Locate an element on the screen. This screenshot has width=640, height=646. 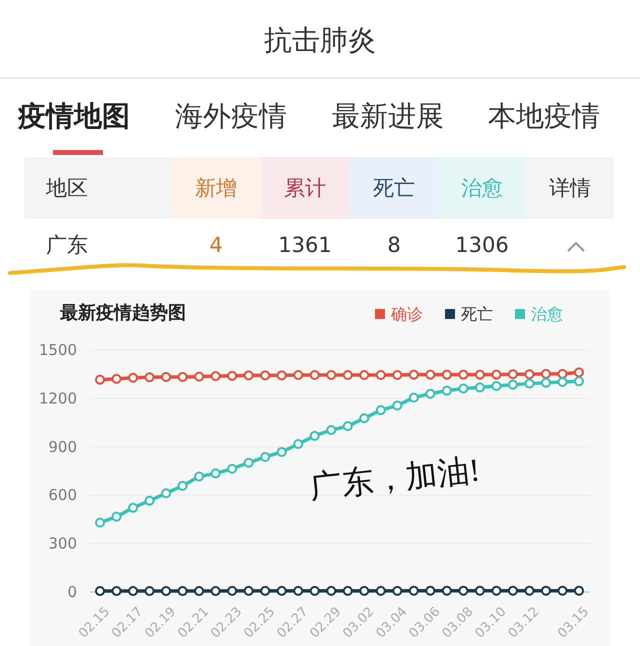
y-tick-label: 300 is located at coordinates (62, 543).